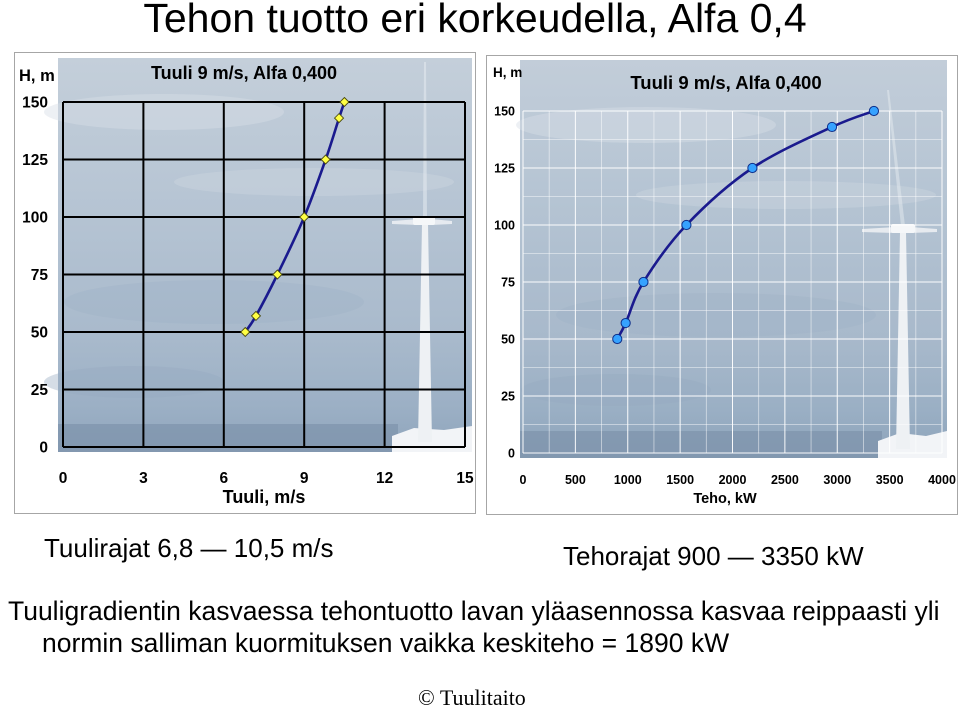 The width and height of the screenshot is (960, 712). What do you see at coordinates (465, 478) in the screenshot?
I see `x-tick-label: 15` at bounding box center [465, 478].